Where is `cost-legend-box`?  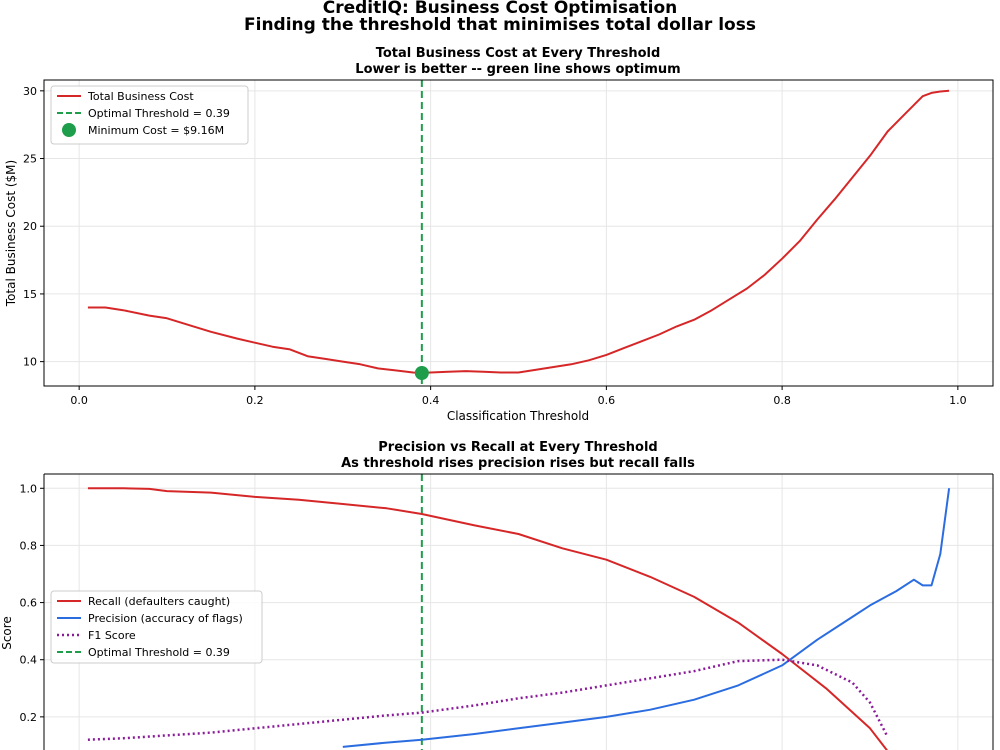 cost-legend-box is located at coordinates (149, 115).